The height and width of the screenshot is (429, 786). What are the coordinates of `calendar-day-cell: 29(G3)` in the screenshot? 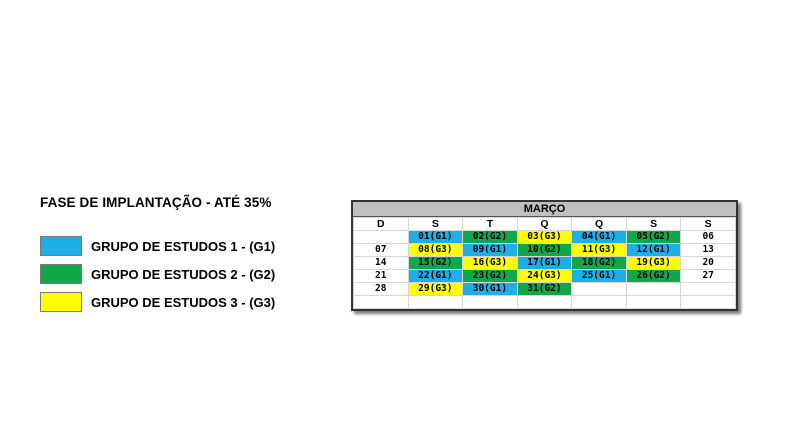 It's located at (435, 289).